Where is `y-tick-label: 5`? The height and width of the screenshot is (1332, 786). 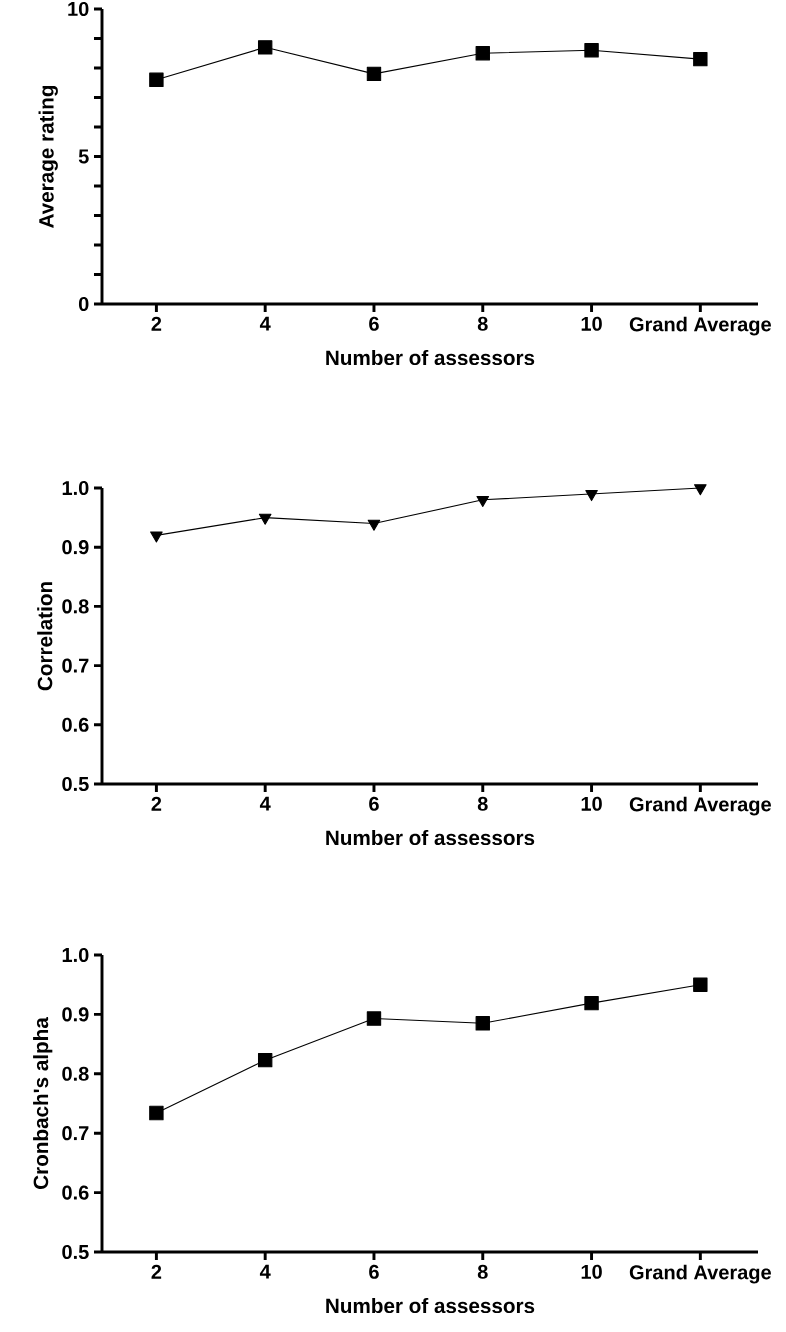
y-tick-label: 5 is located at coordinates (83, 156).